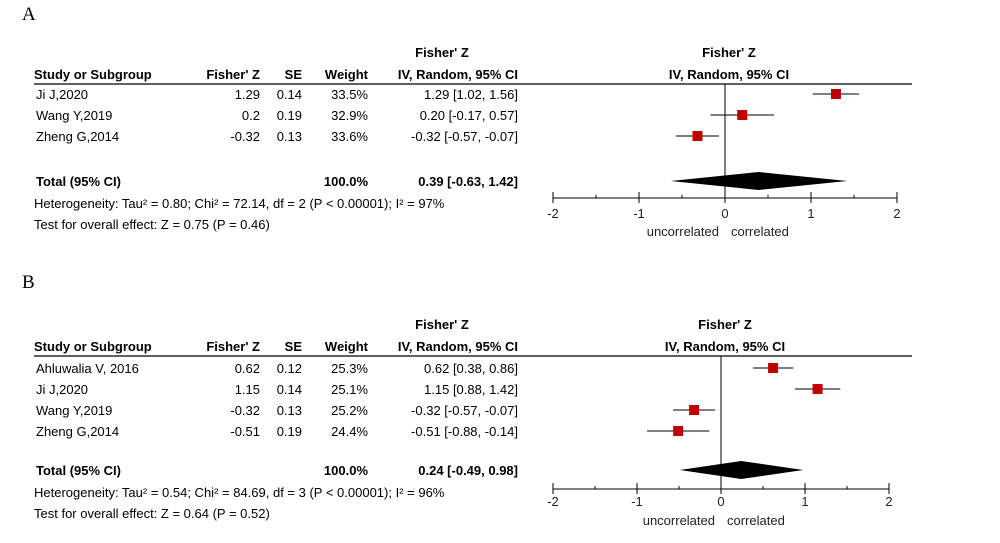 This screenshot has width=1000, height=543. What do you see at coordinates (62, 389) in the screenshot?
I see `panel-b-study-name: Ji J,2020` at bounding box center [62, 389].